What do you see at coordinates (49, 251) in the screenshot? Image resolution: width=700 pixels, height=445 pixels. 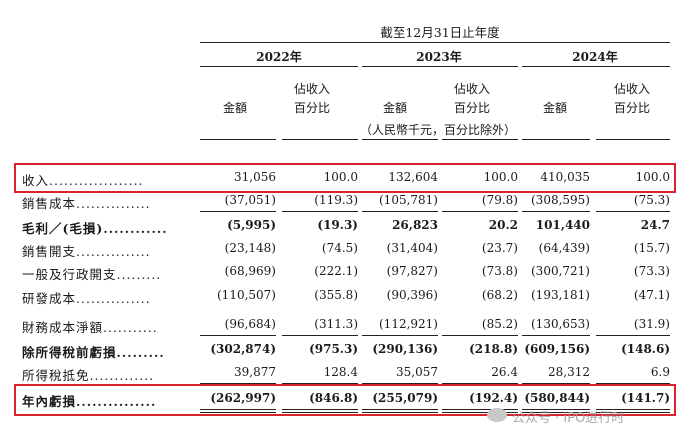 I see `row-label-text: 銷售開支` at bounding box center [49, 251].